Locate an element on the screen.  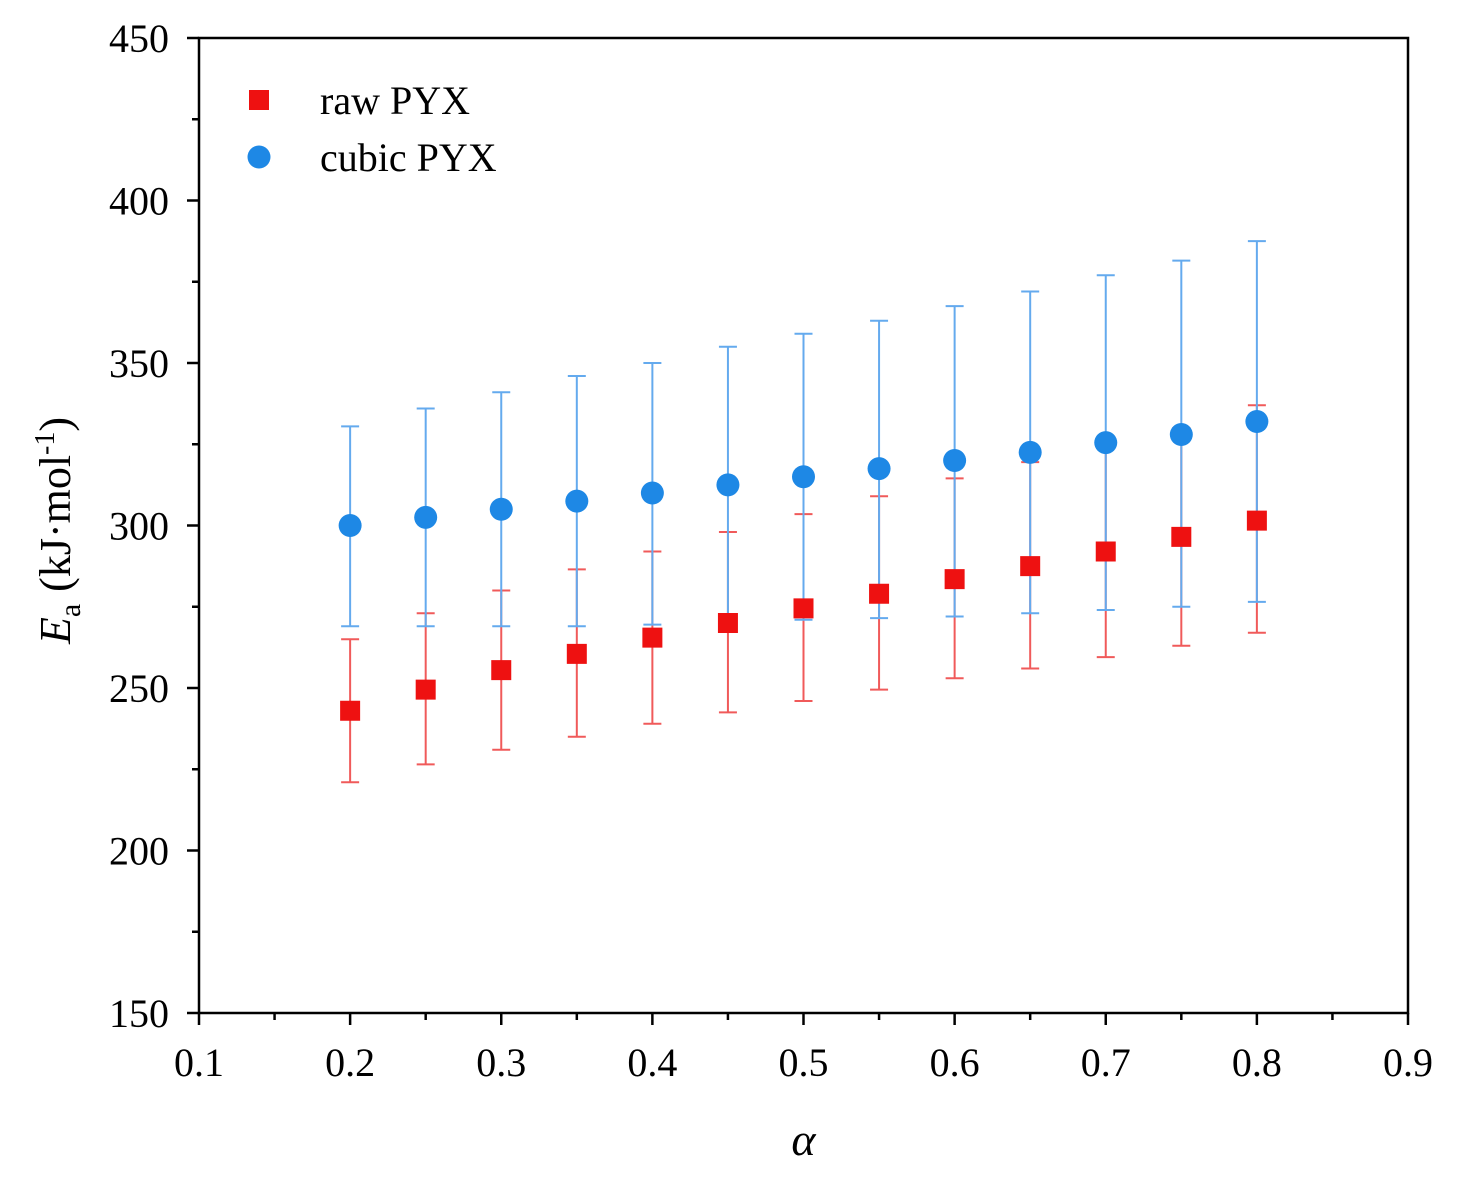
y-tick-label-1: 200 is located at coordinates (139, 851).